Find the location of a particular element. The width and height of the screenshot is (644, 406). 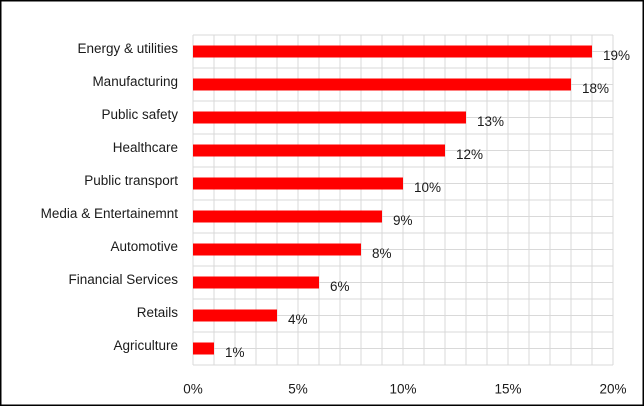

category-label: Agriculture is located at coordinates (145, 345).